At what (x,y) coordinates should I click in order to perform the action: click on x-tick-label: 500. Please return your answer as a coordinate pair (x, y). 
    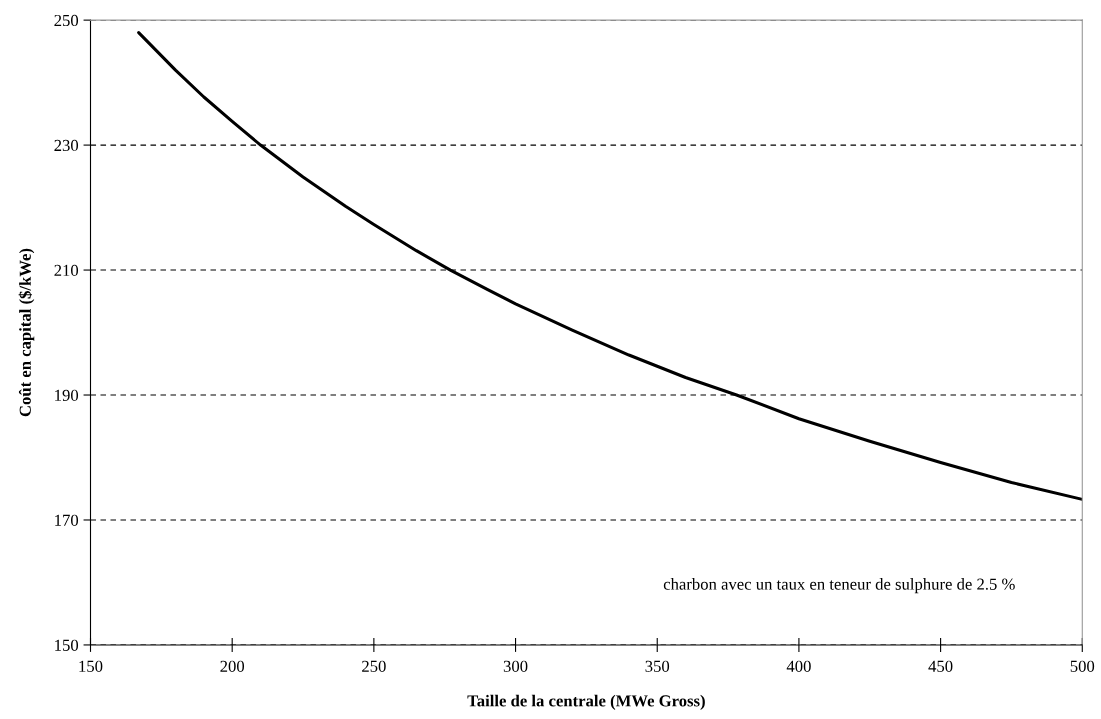
    Looking at the image, I should click on (1082, 666).